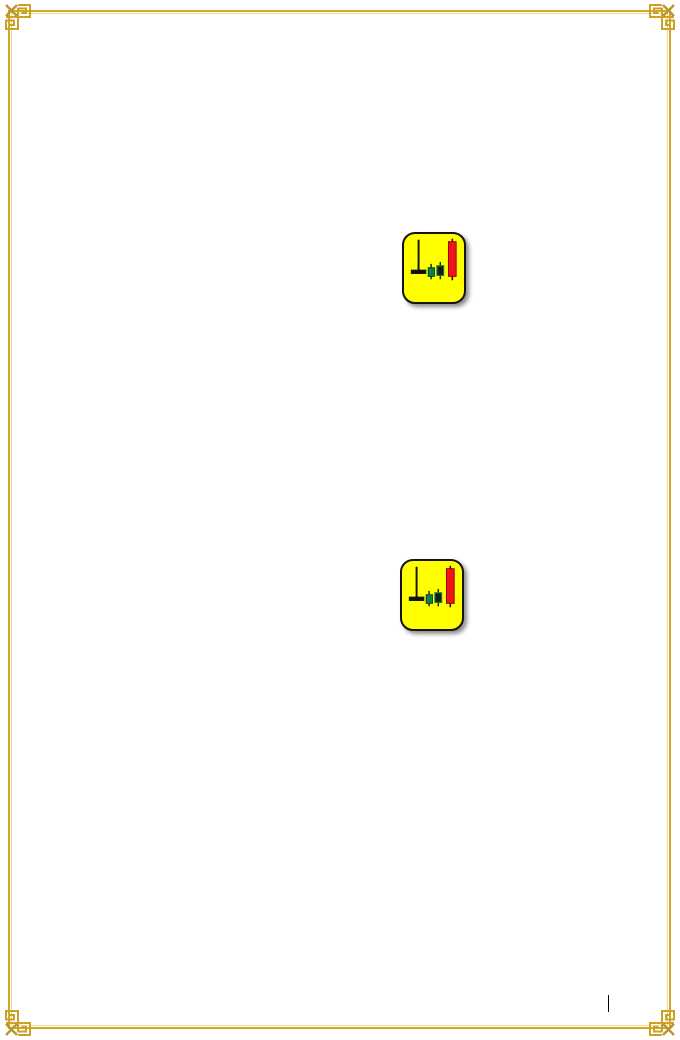 Image resolution: width=680 pixels, height=1040 pixels. Describe the element at coordinates (610, 1003) in the screenshot. I see `period-label` at that location.